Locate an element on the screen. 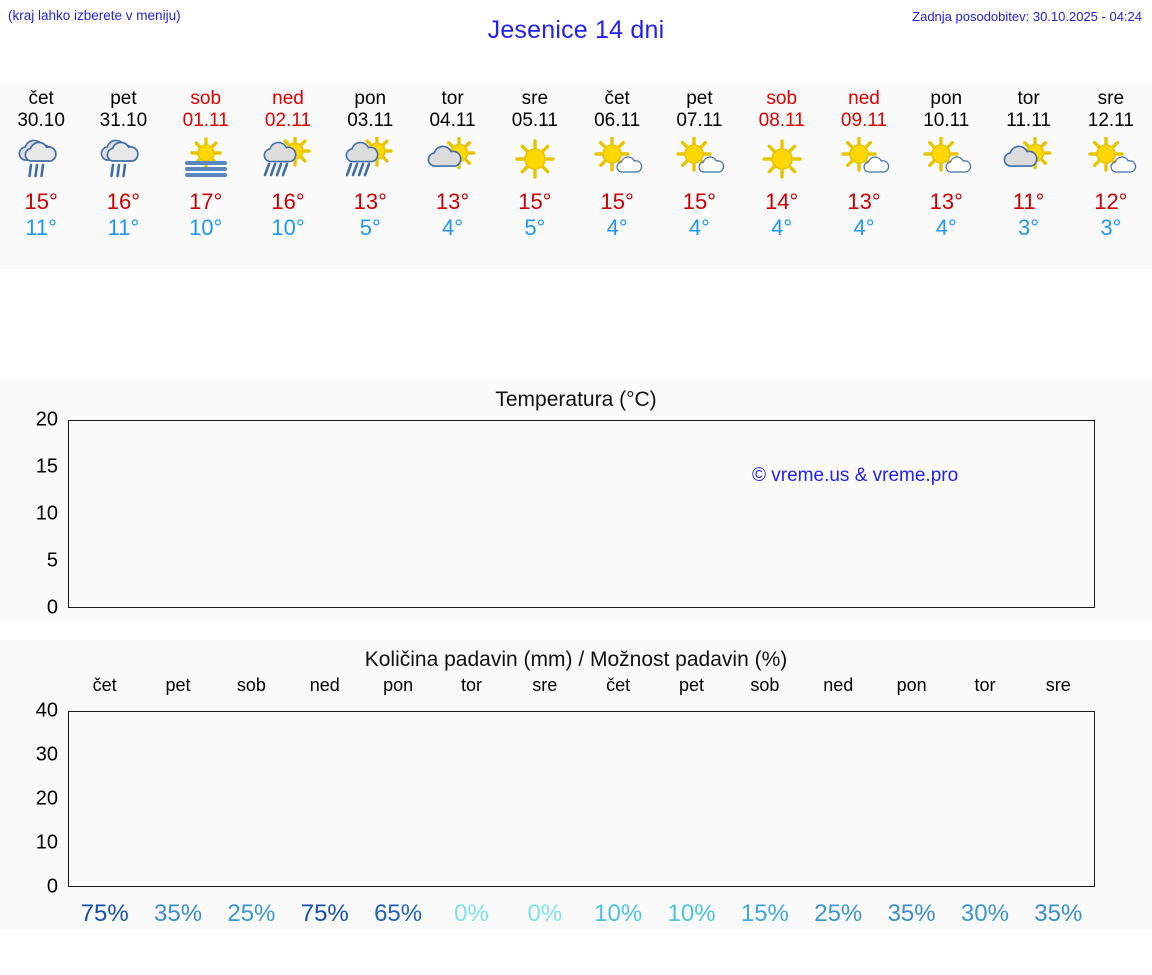  precipitation-x-label-12: tor is located at coordinates (985, 685).